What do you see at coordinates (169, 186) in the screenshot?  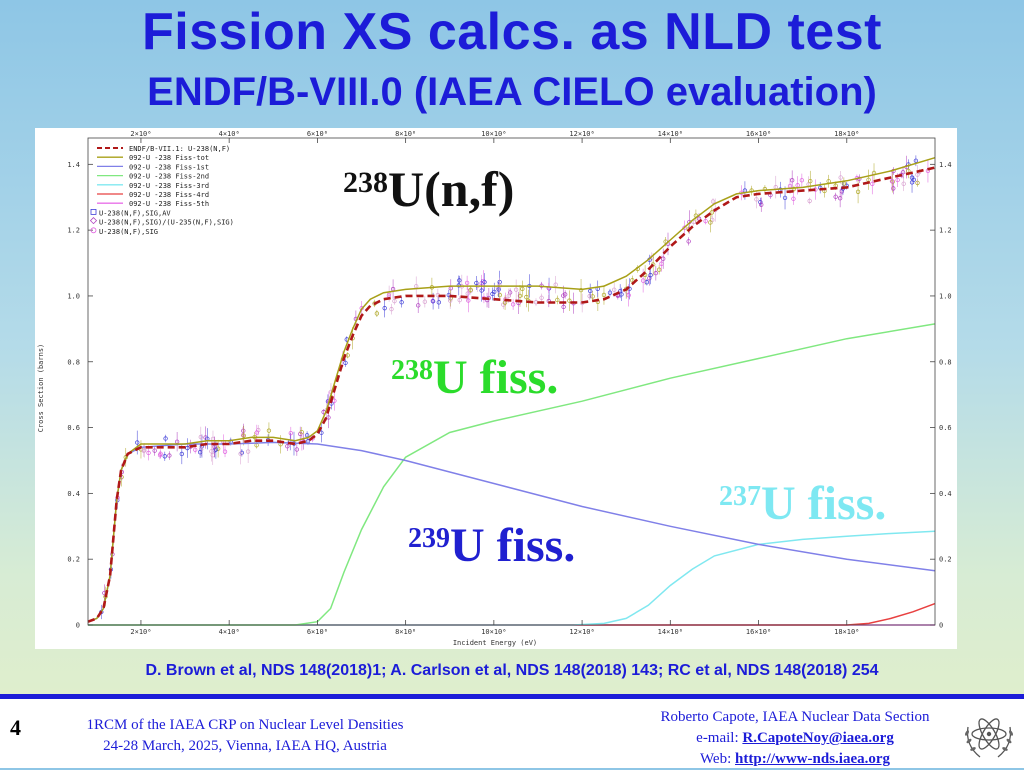 I see `legend-entry: 092-U -238 Fiss-3rd` at bounding box center [169, 186].